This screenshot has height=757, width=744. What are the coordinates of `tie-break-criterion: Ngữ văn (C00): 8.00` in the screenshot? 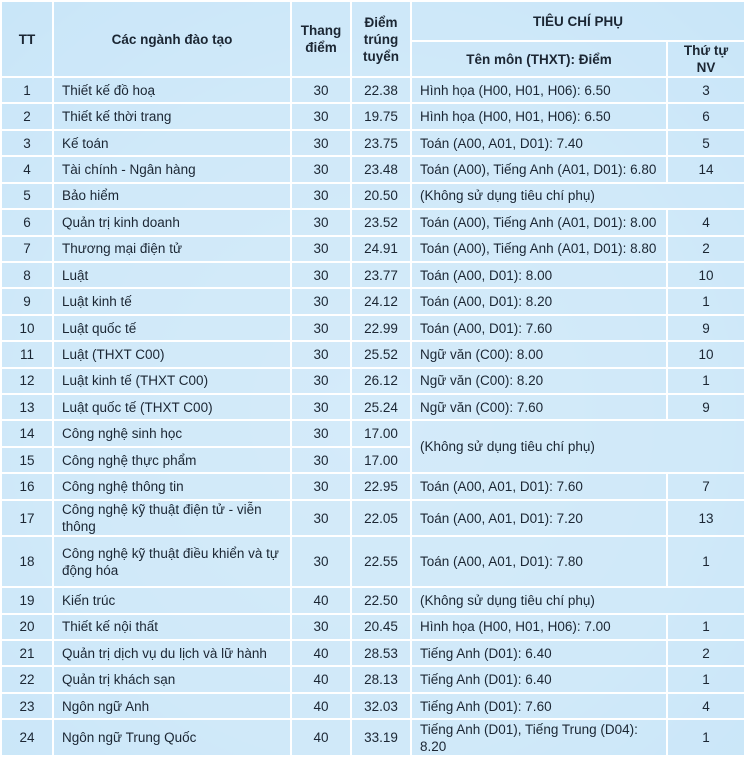 It's located at (539, 354).